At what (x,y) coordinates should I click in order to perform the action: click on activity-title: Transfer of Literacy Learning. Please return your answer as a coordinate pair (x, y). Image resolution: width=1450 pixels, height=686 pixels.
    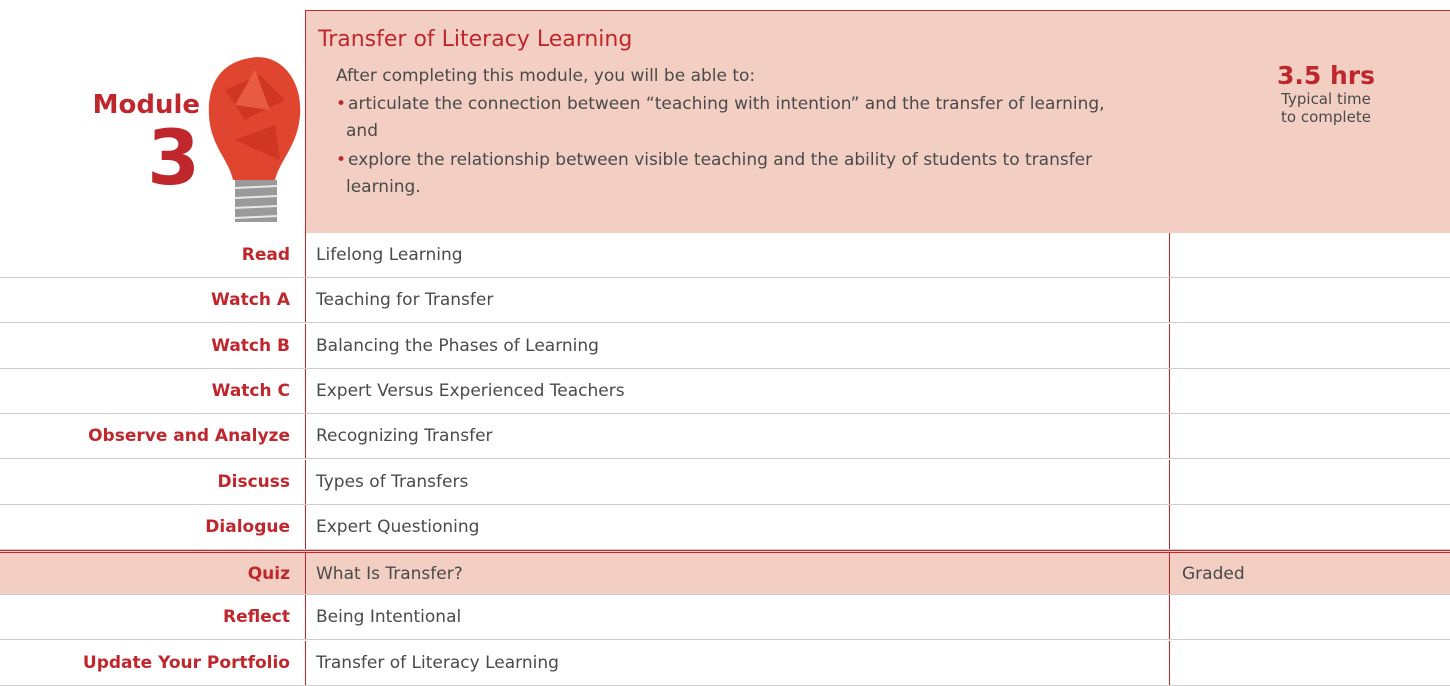
    Looking at the image, I should click on (737, 662).